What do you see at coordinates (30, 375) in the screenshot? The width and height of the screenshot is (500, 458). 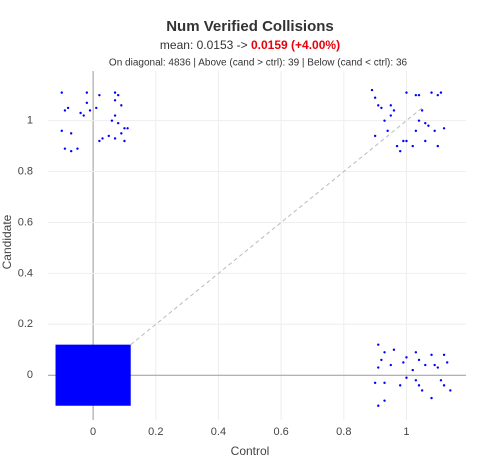 I see `y-tick-label: 0` at bounding box center [30, 375].